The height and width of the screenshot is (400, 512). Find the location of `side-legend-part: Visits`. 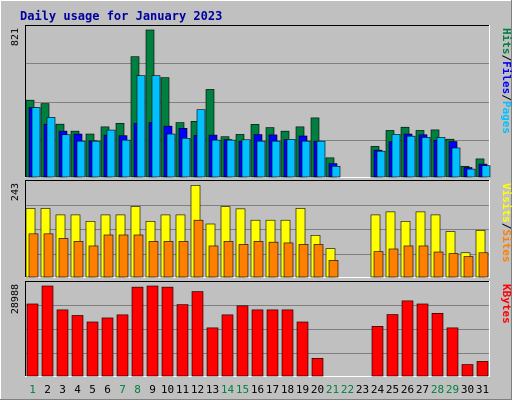

side-legend-part: Visits is located at coordinates (506, 203).